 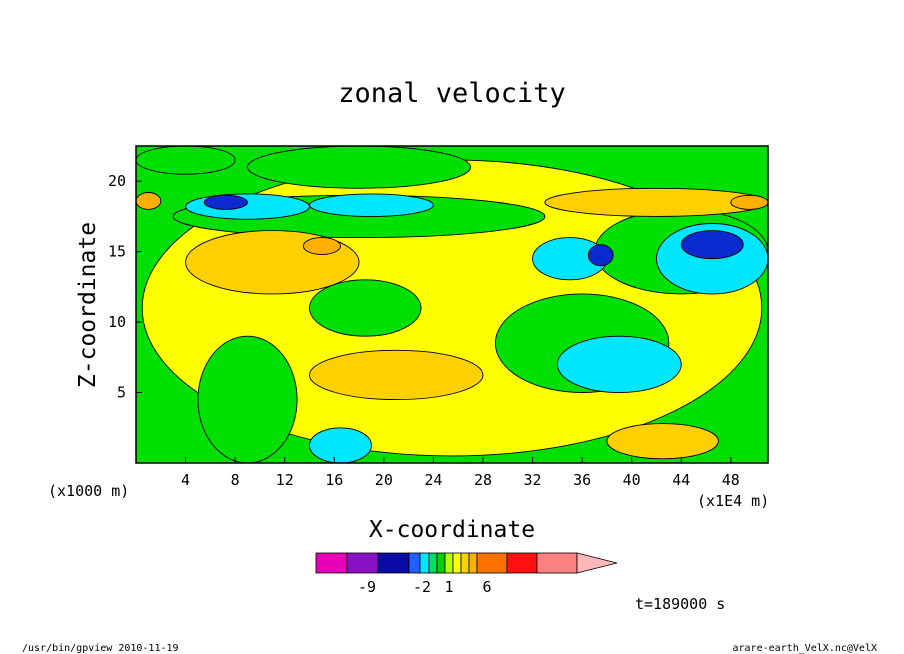 I want to click on colorbar-tick-label-2: 1, so click(x=448, y=587).